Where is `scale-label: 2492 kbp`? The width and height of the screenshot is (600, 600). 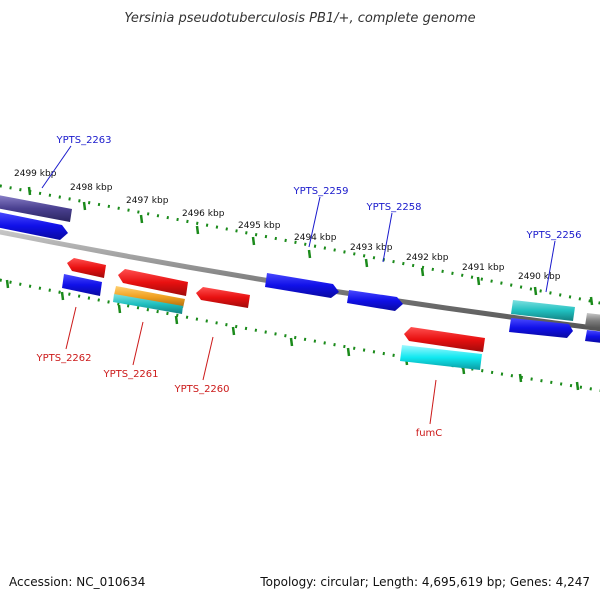
scale-label: 2492 kbp is located at coordinates (427, 258).